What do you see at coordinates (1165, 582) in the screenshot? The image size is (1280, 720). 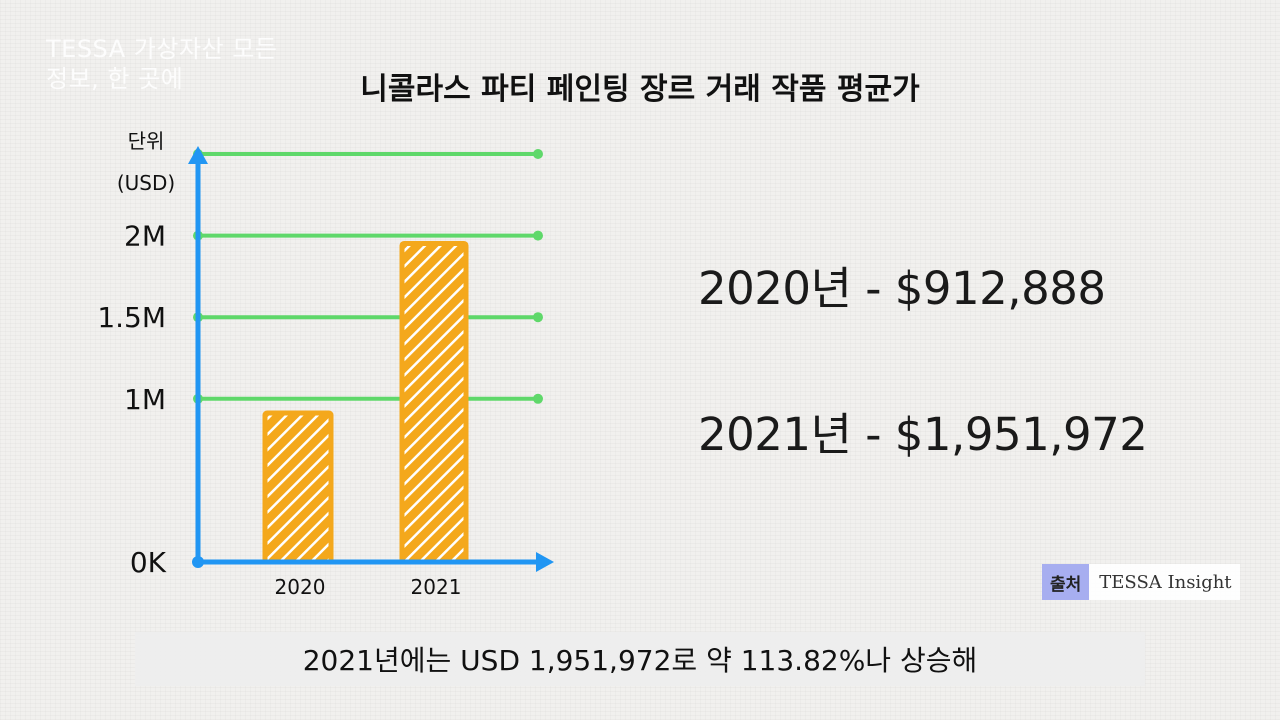 I see `source-name: TESSA Insight` at bounding box center [1165, 582].